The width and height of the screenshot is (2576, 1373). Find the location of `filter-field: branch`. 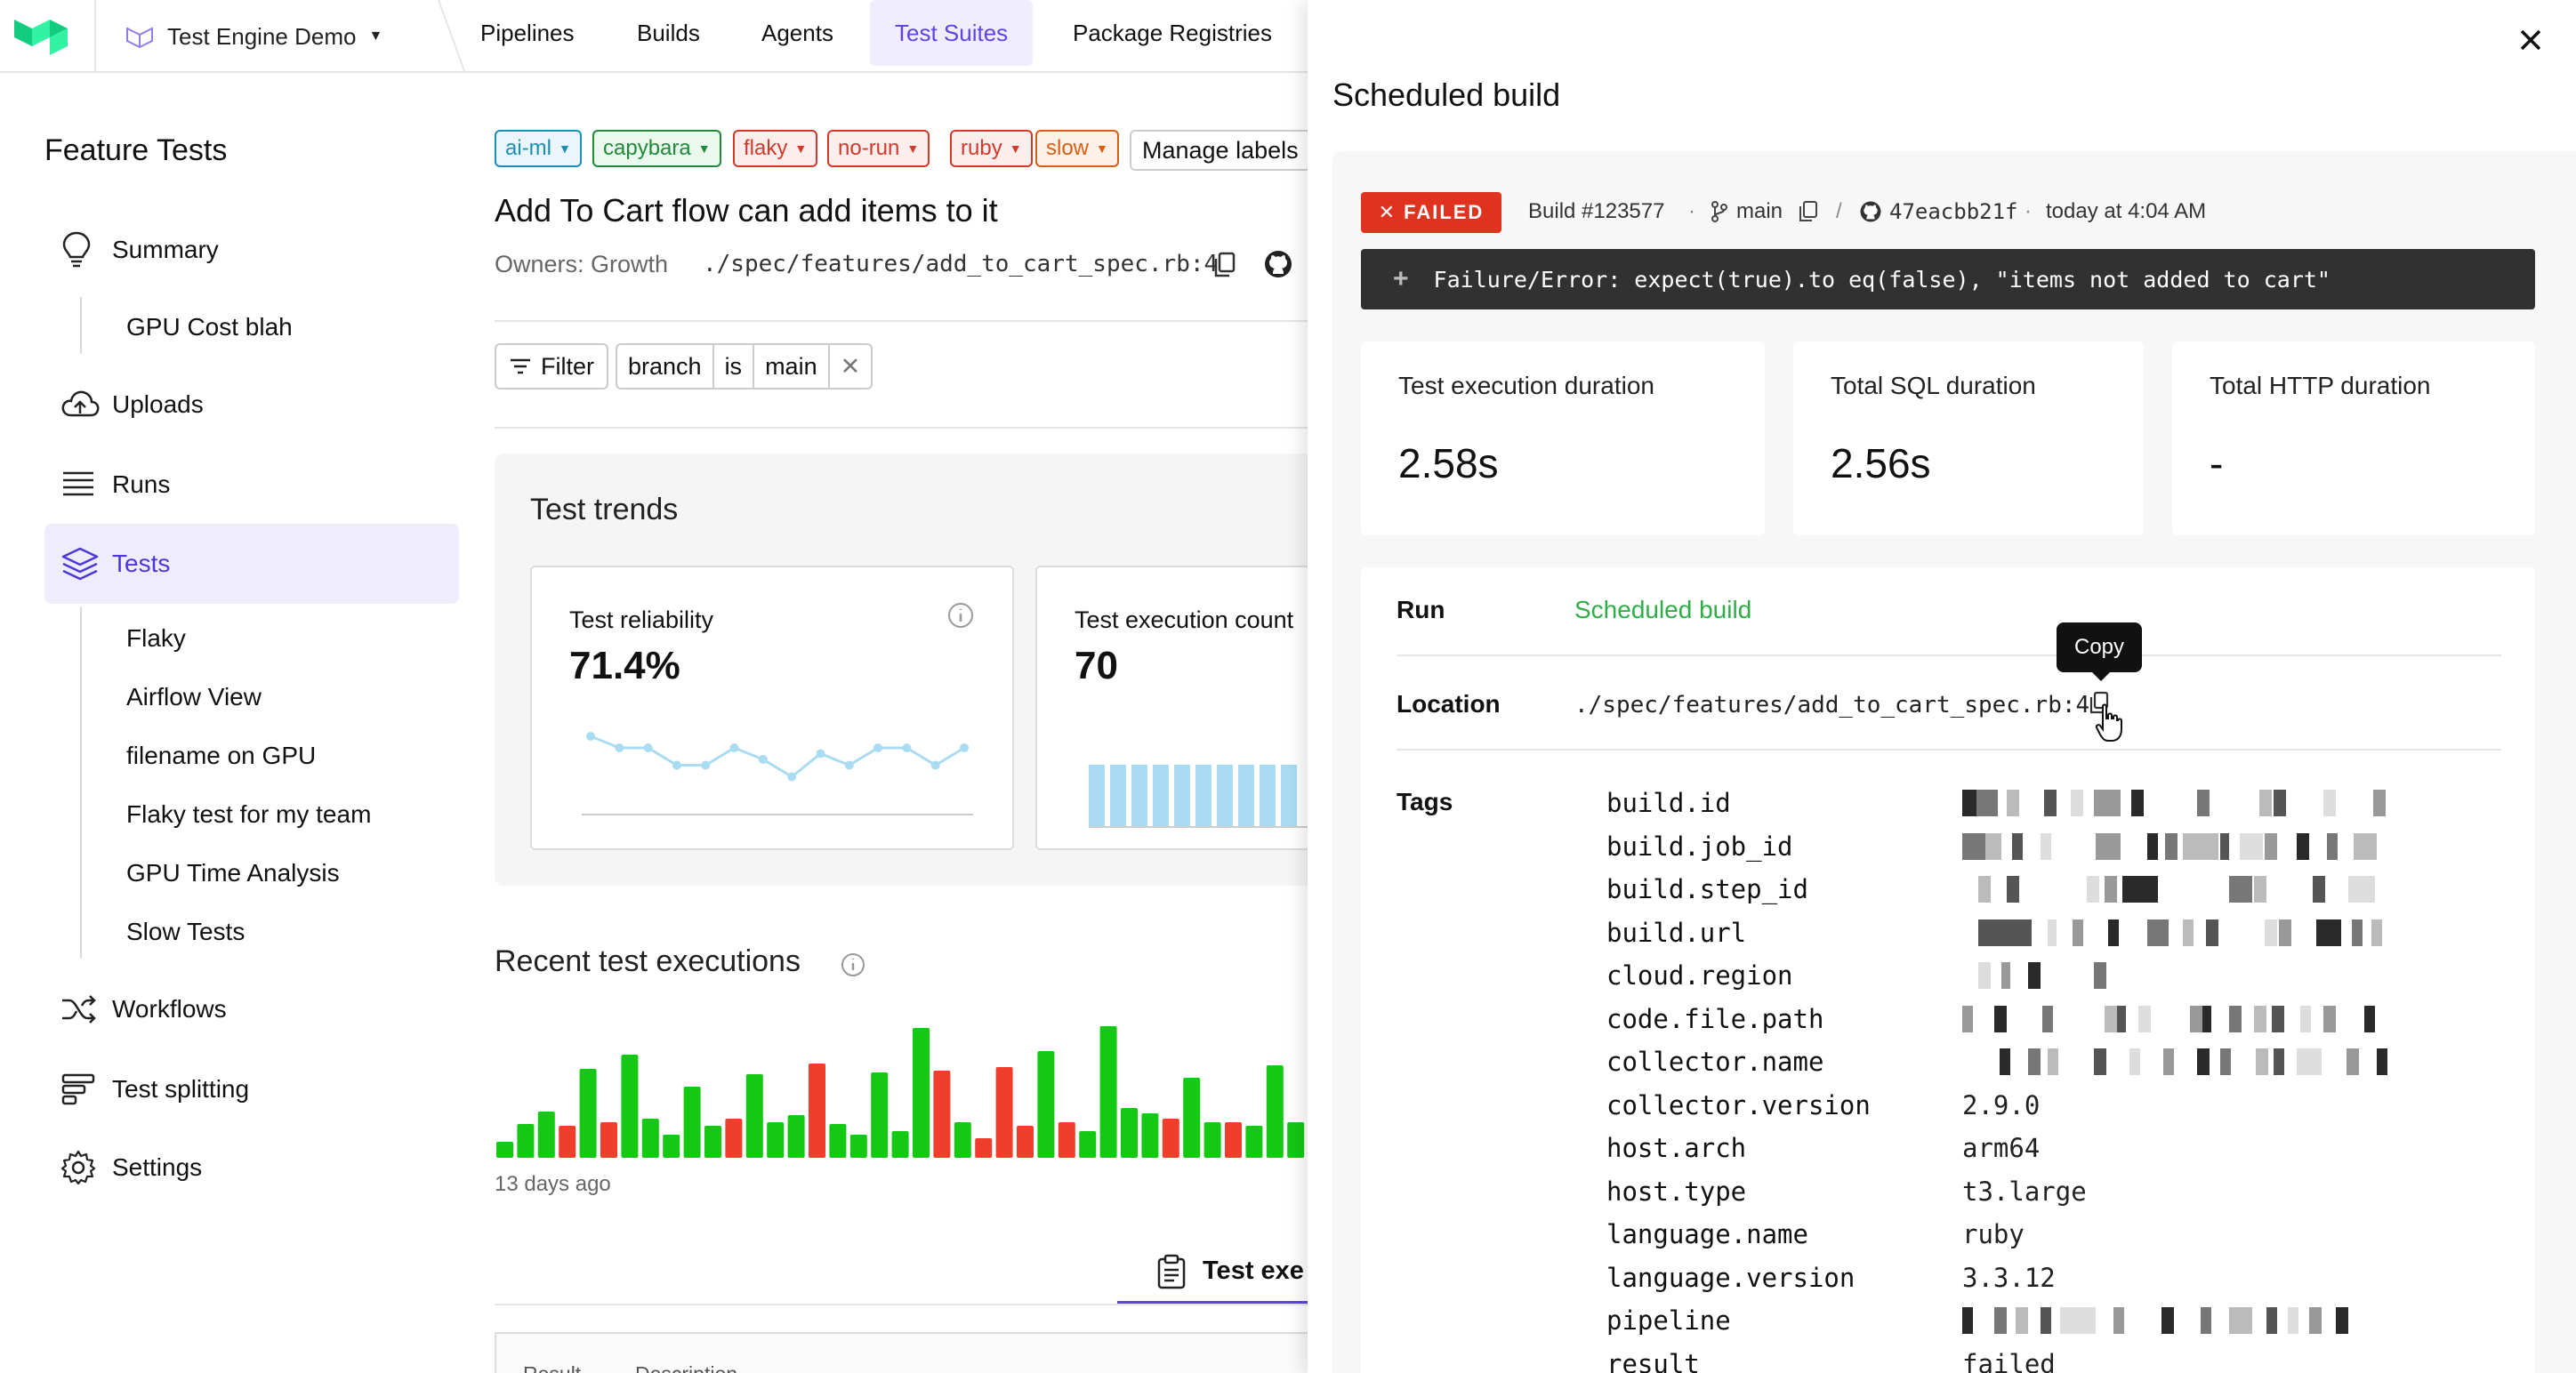

filter-field: branch is located at coordinates (665, 366).